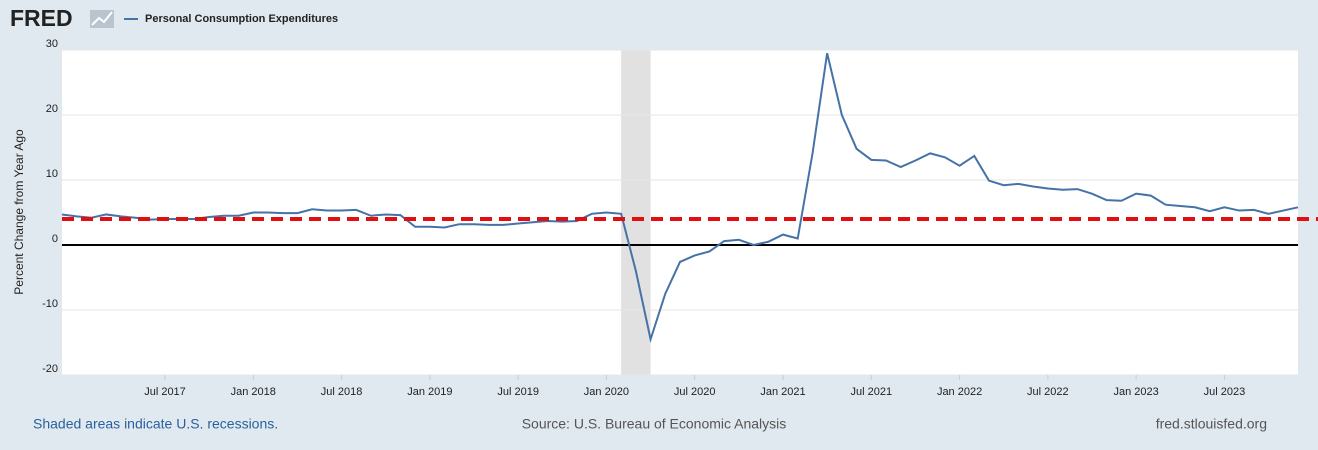 The width and height of the screenshot is (1318, 450). What do you see at coordinates (695, 392) in the screenshot?
I see `x-tick-label: Jul 2020` at bounding box center [695, 392].